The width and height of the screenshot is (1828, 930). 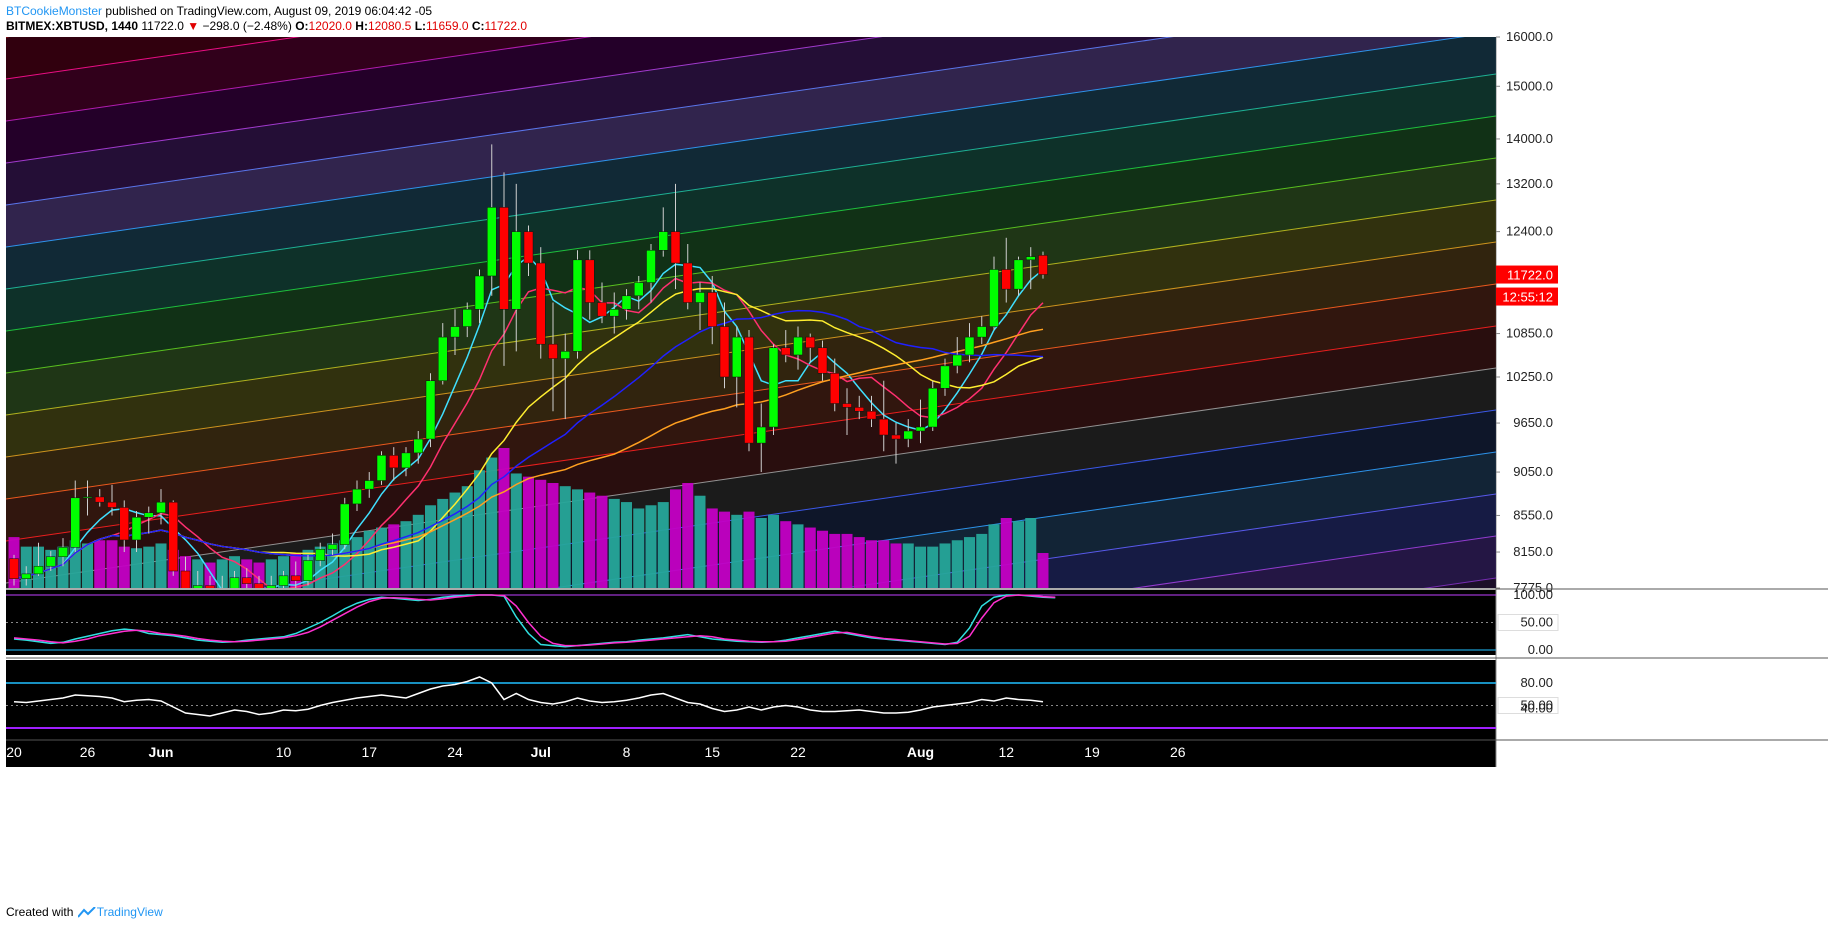 I want to click on price-tick-label: 13200.0, so click(x=1529, y=183).